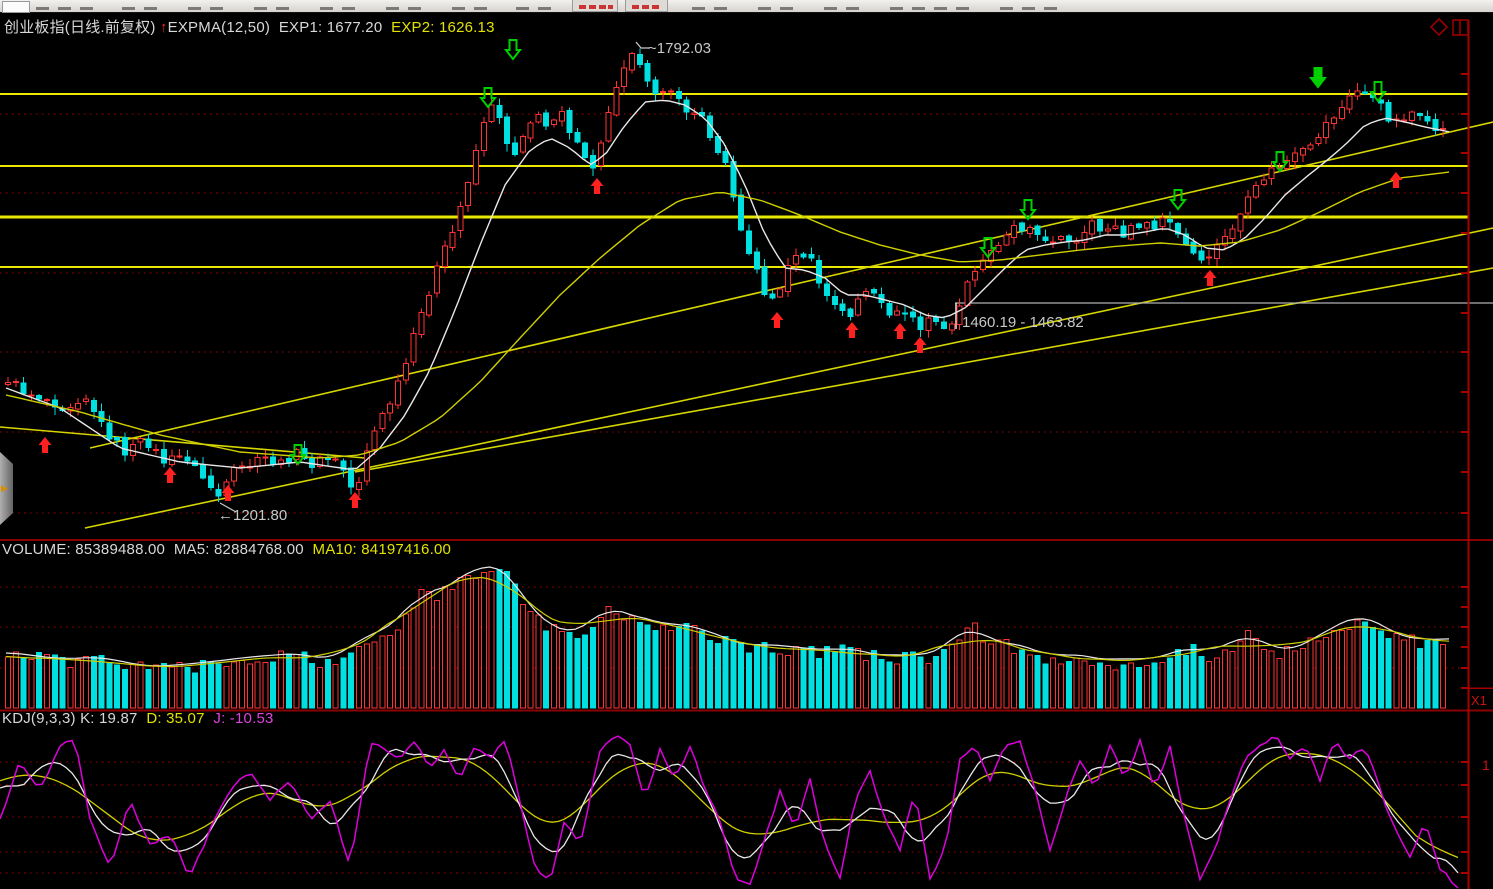 Image resolution: width=1493 pixels, height=889 pixels. Describe the element at coordinates (238, 549) in the screenshot. I see `volume-ma5-value: MA5: 82884768.00` at that location.